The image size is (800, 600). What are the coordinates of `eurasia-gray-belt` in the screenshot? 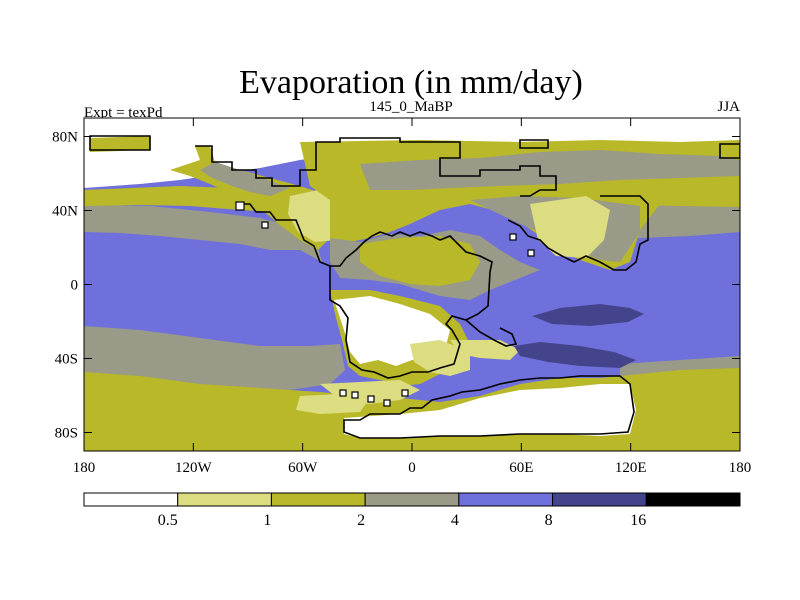 It's located at (550, 170).